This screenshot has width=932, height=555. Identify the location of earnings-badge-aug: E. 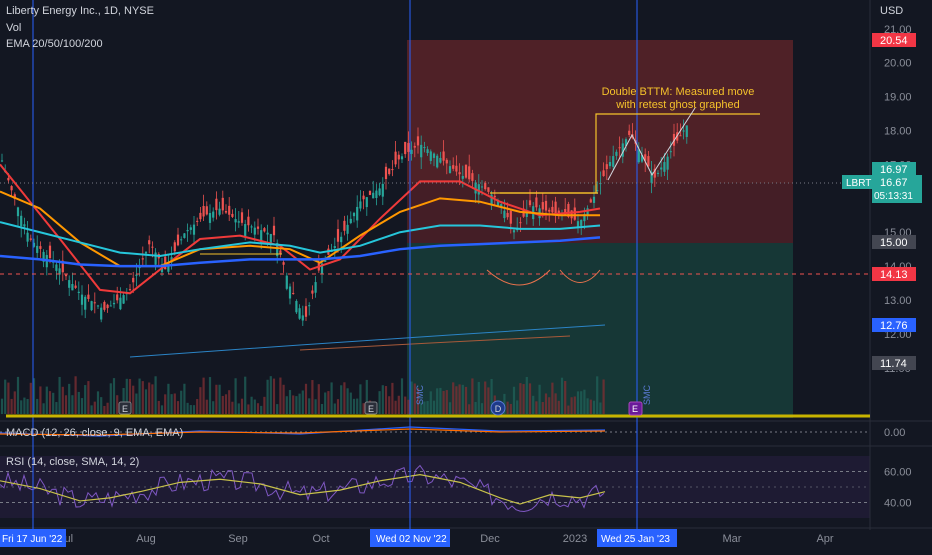
(125, 408).